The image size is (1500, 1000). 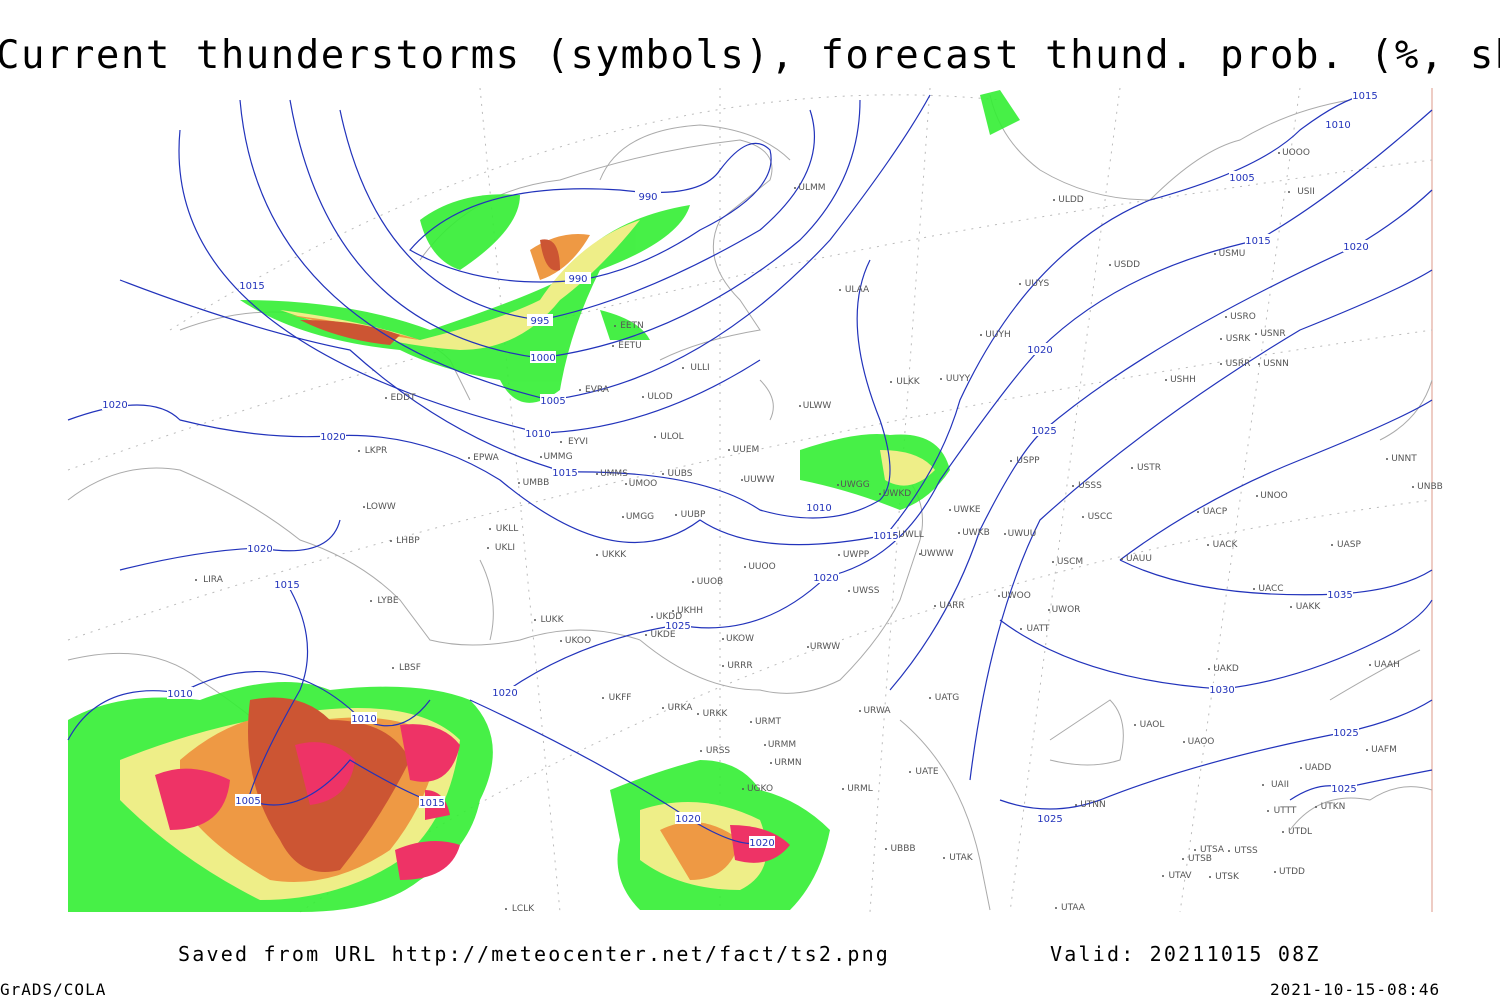 What do you see at coordinates (542, 358) in the screenshot?
I see `isobar-label: 1000` at bounding box center [542, 358].